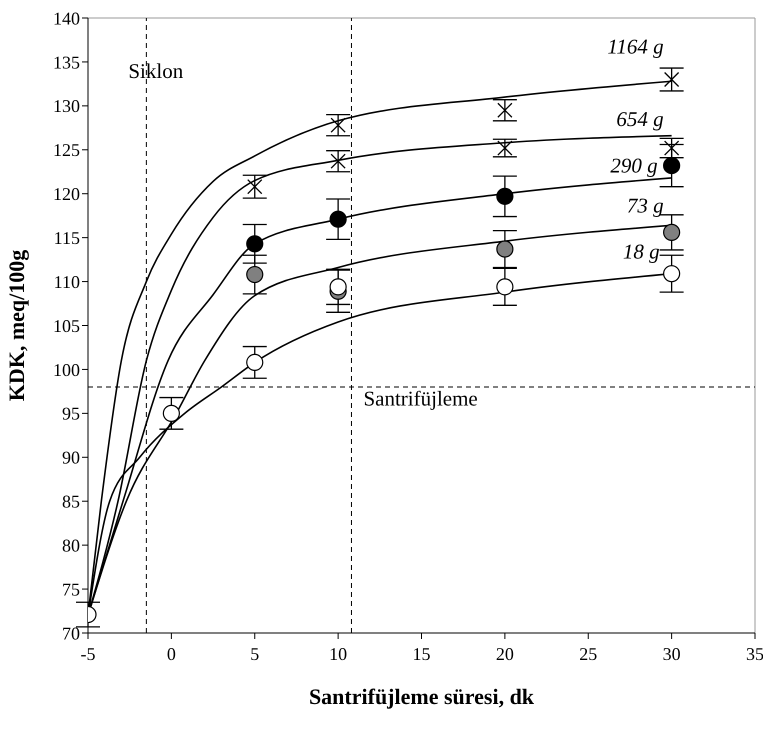  I want to click on x-tick-label: 35, so click(755, 654).